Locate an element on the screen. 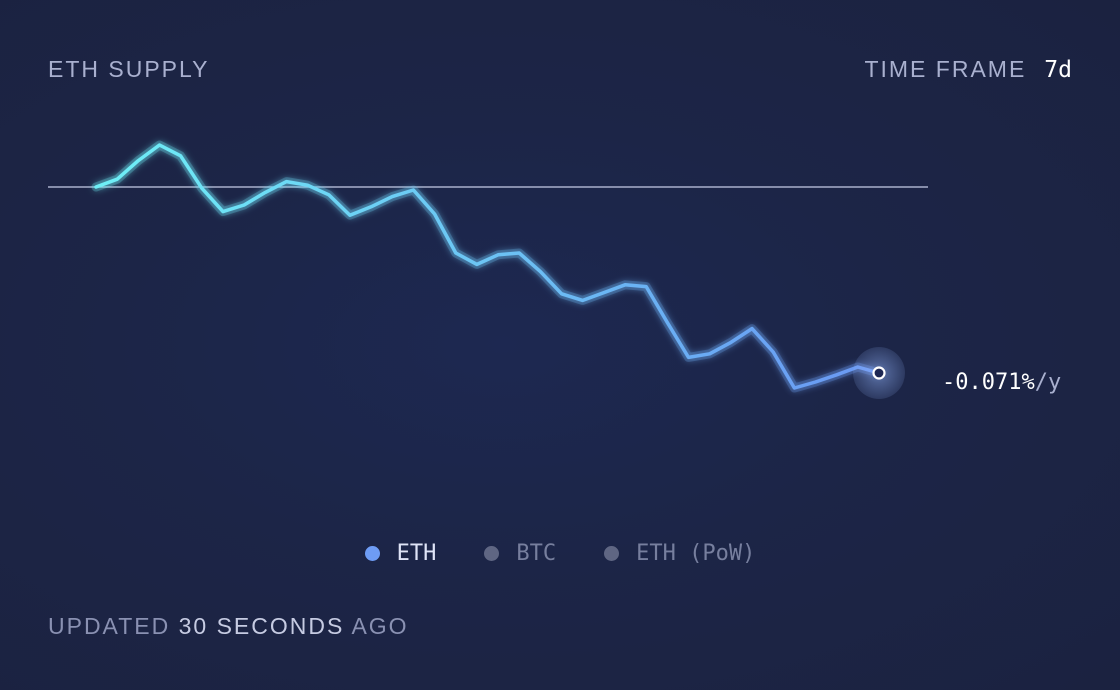 This screenshot has width=1120, height=690. legend-item-eth: ETH is located at coordinates (400, 553).